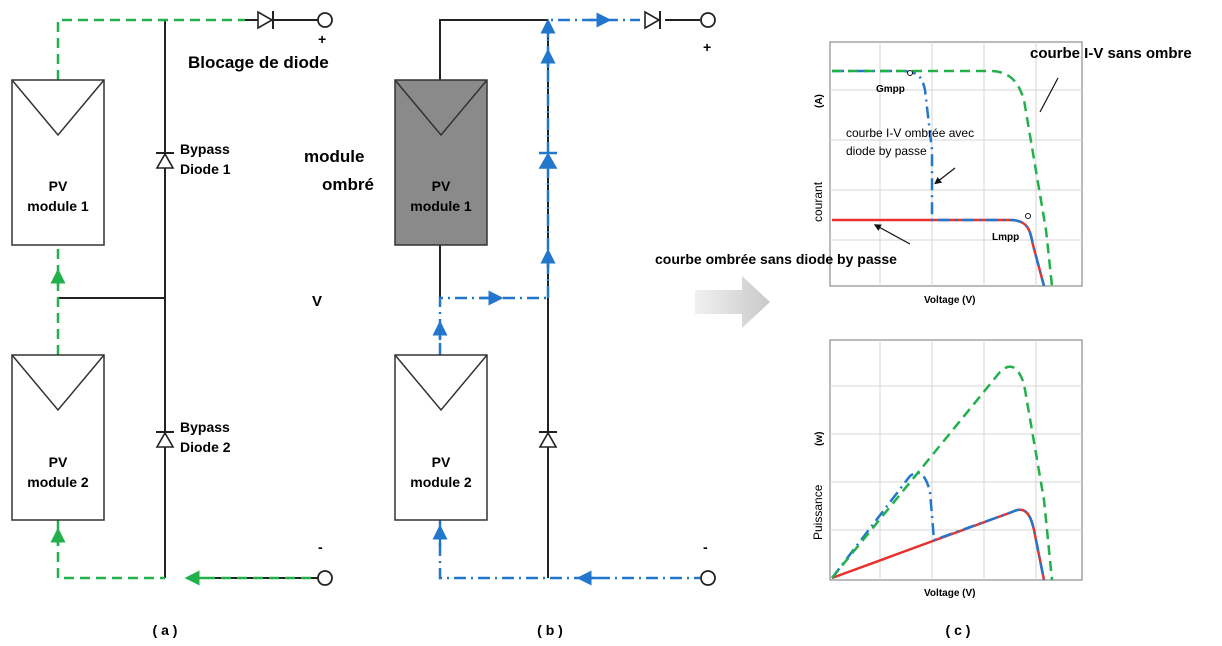 The height and width of the screenshot is (646, 1222). I want to click on pv-module-2-a: PV module 2, so click(58, 437).